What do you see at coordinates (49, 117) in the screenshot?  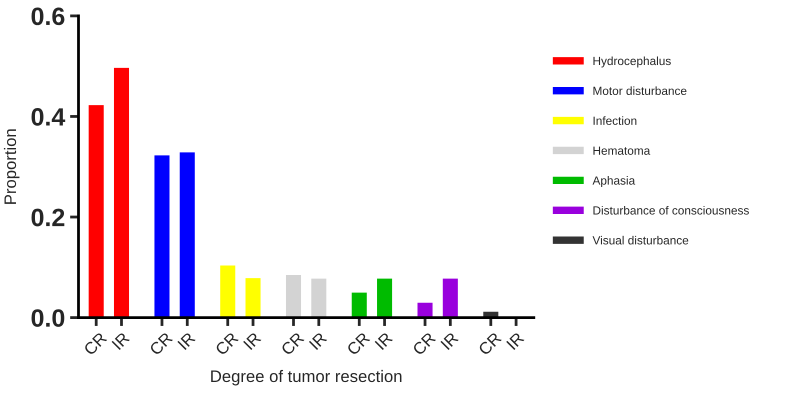 I see `y-tick-label: 0.4` at bounding box center [49, 117].